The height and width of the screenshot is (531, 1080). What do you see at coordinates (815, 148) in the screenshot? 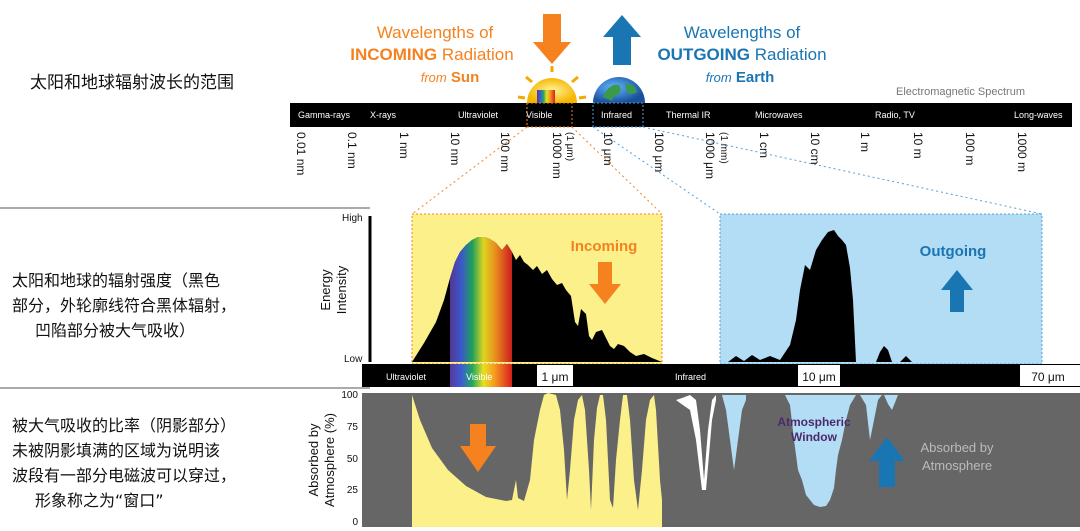
I see `spectrum-tick-label: 10 cm` at bounding box center [815, 148].